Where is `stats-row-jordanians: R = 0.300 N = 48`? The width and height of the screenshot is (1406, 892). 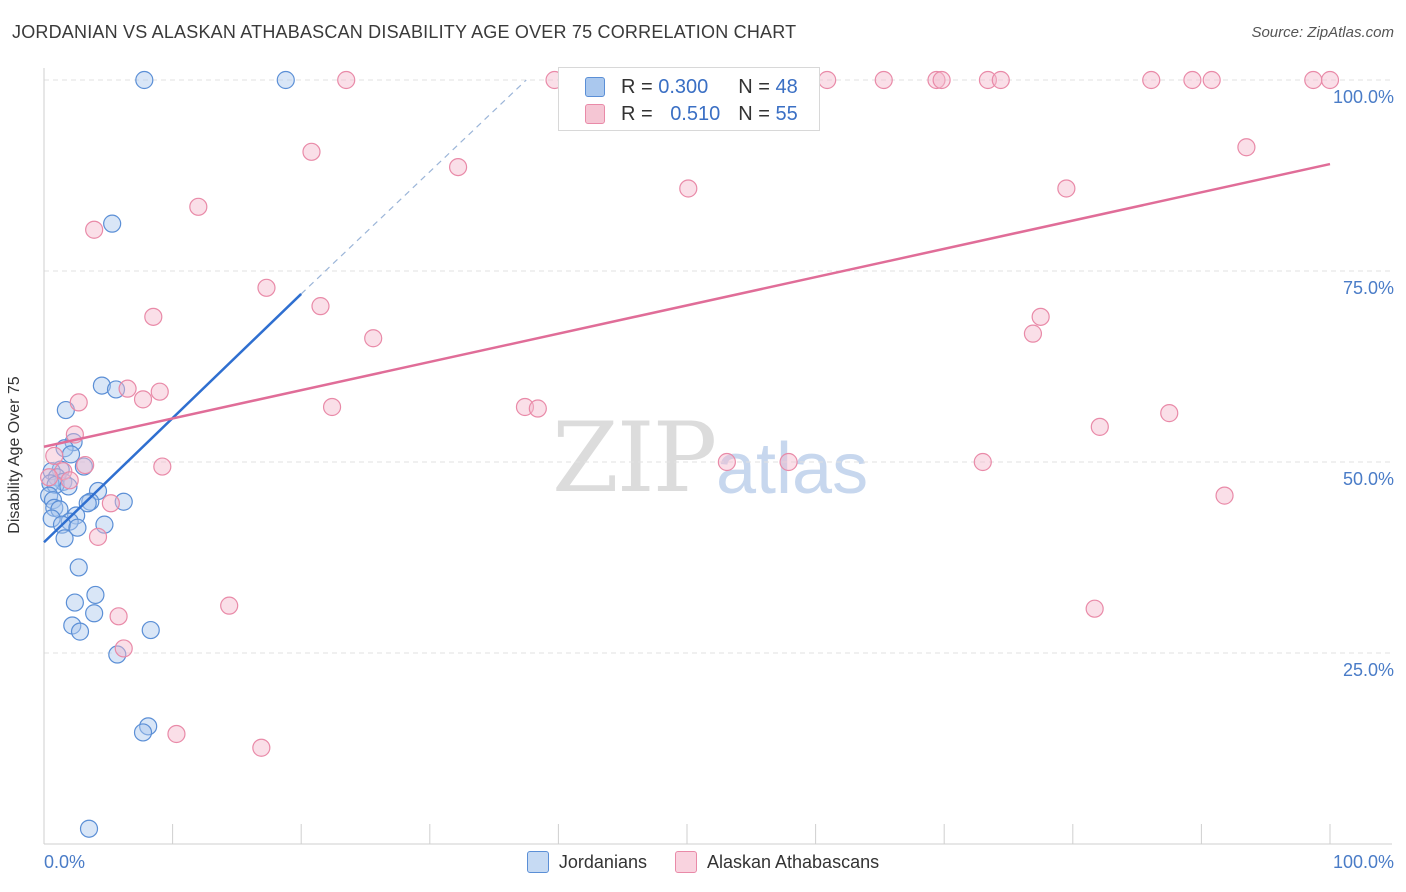
stats-row-jordanians: R = 0.300 N = 48 is located at coordinates (678, 87).